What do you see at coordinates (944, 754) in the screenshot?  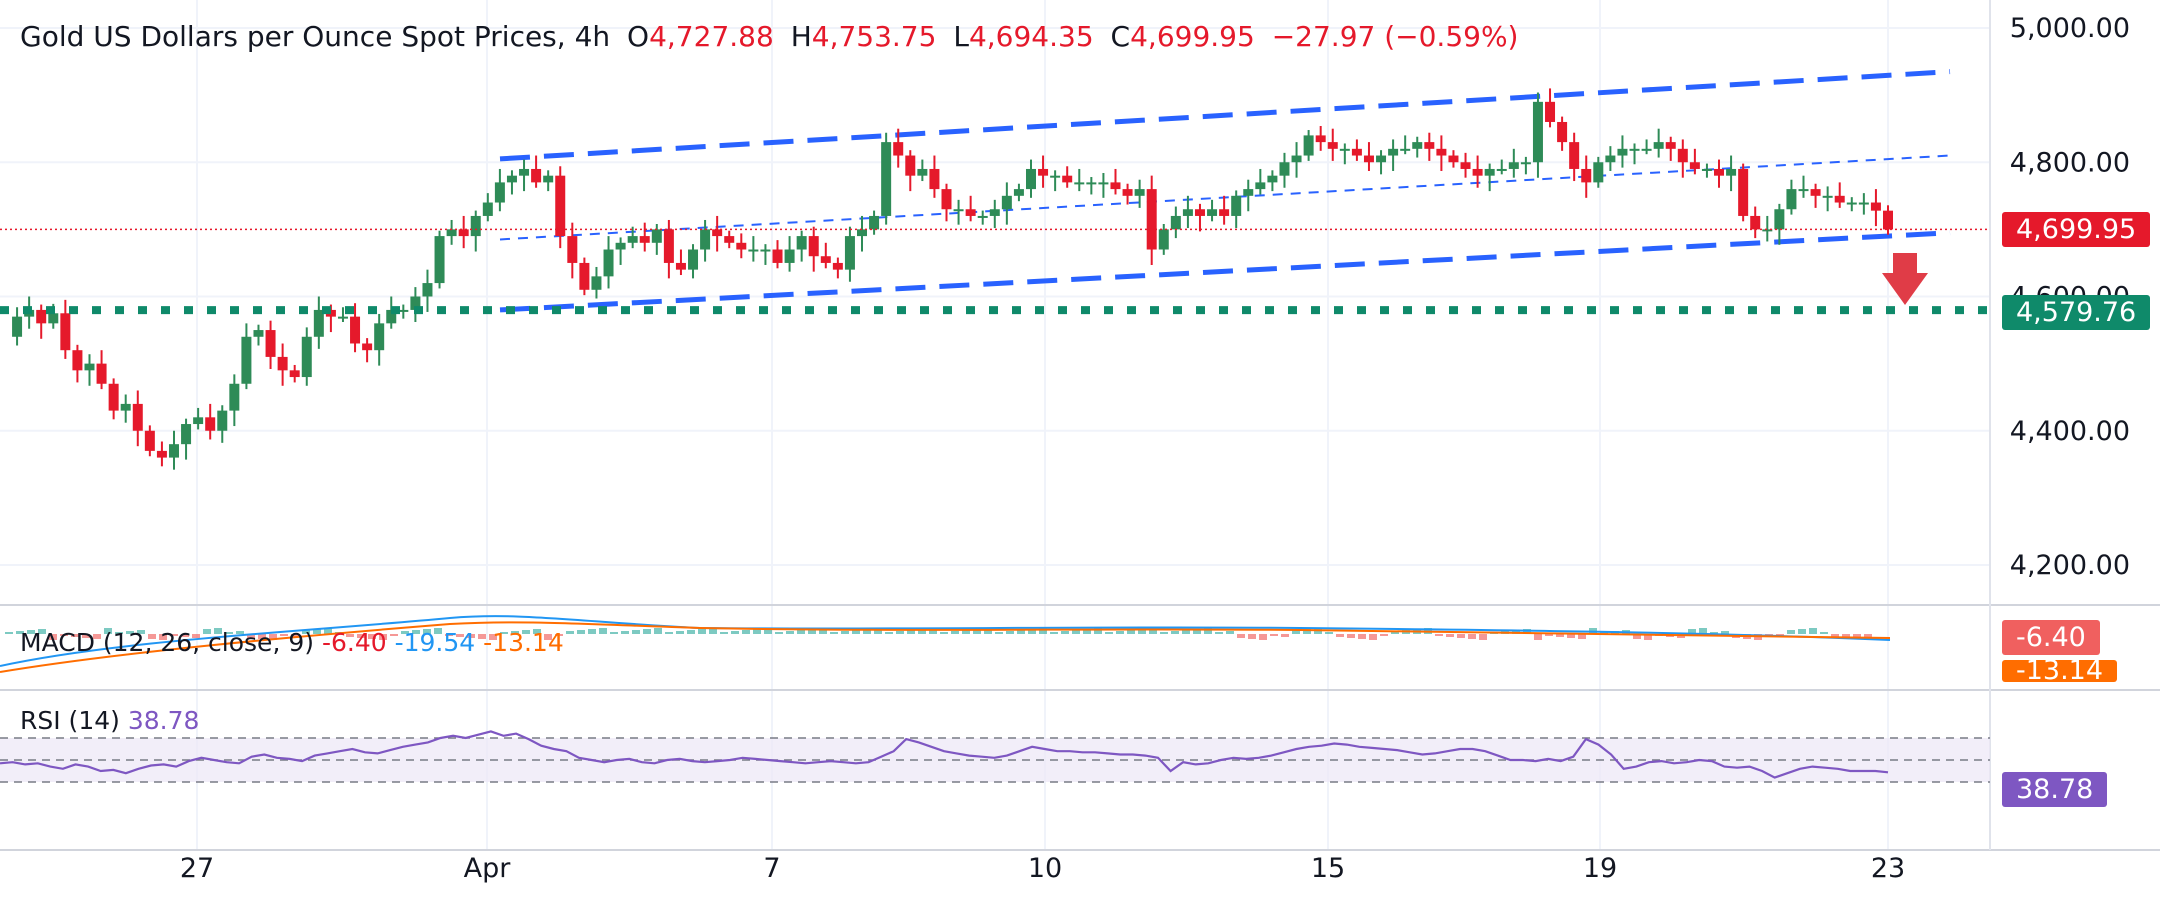 I see `rsi-line` at bounding box center [944, 754].